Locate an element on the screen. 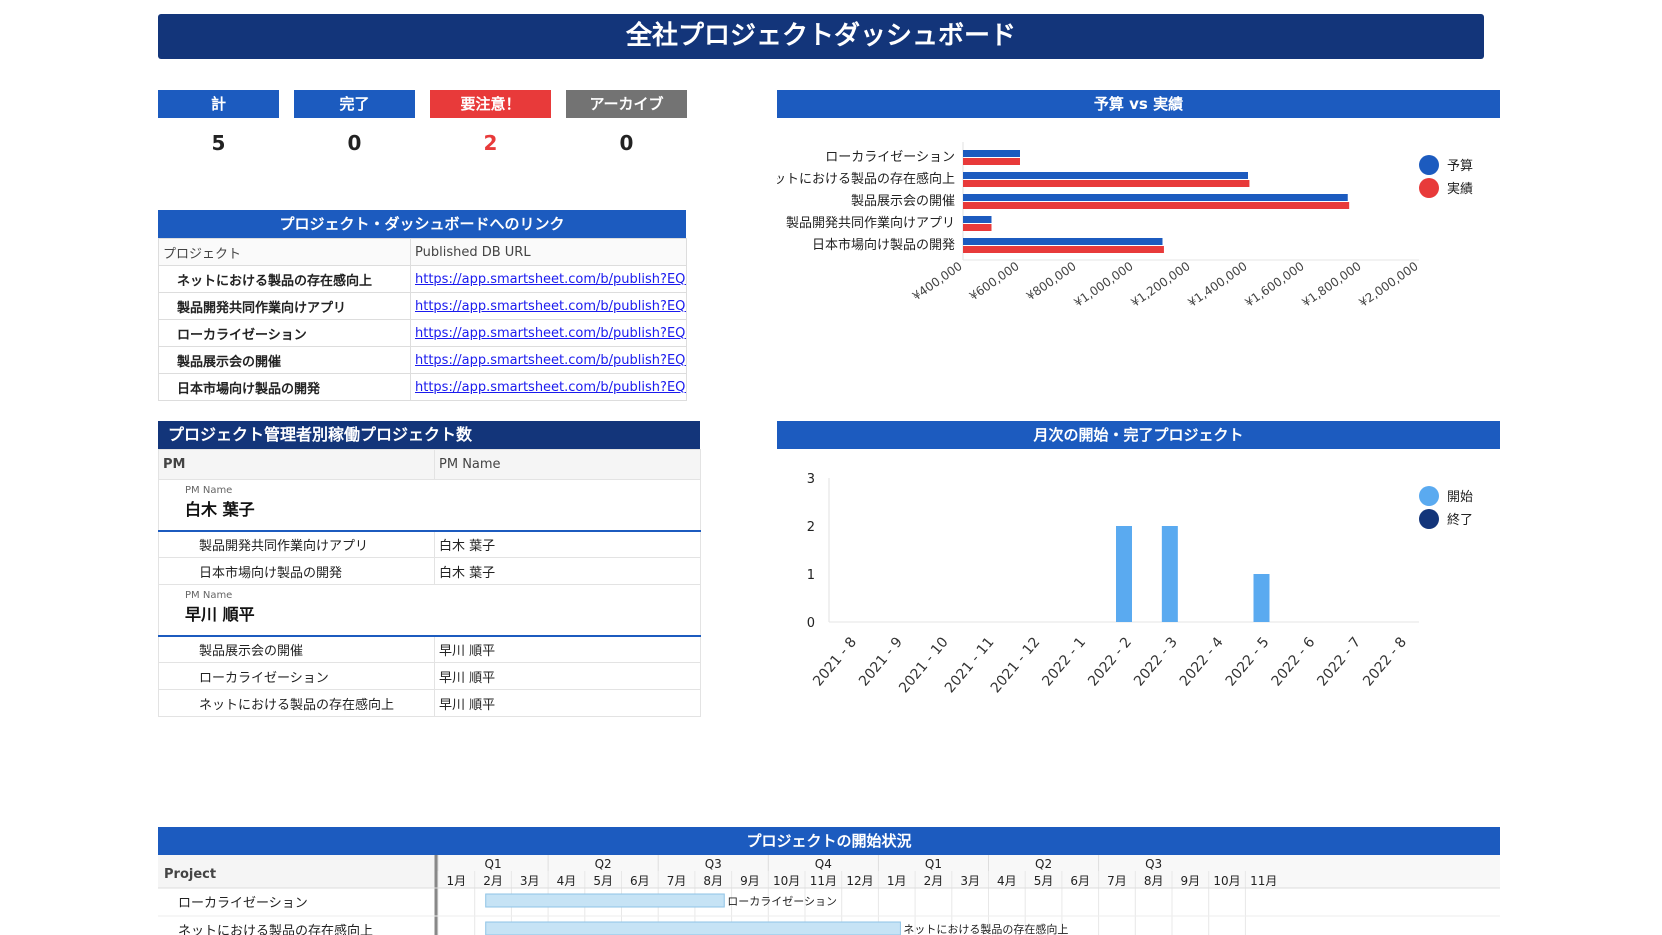 Image resolution: width=1662 pixels, height=935 pixels. pm-group-row: PM Name 白木 葉子 is located at coordinates (429, 505).